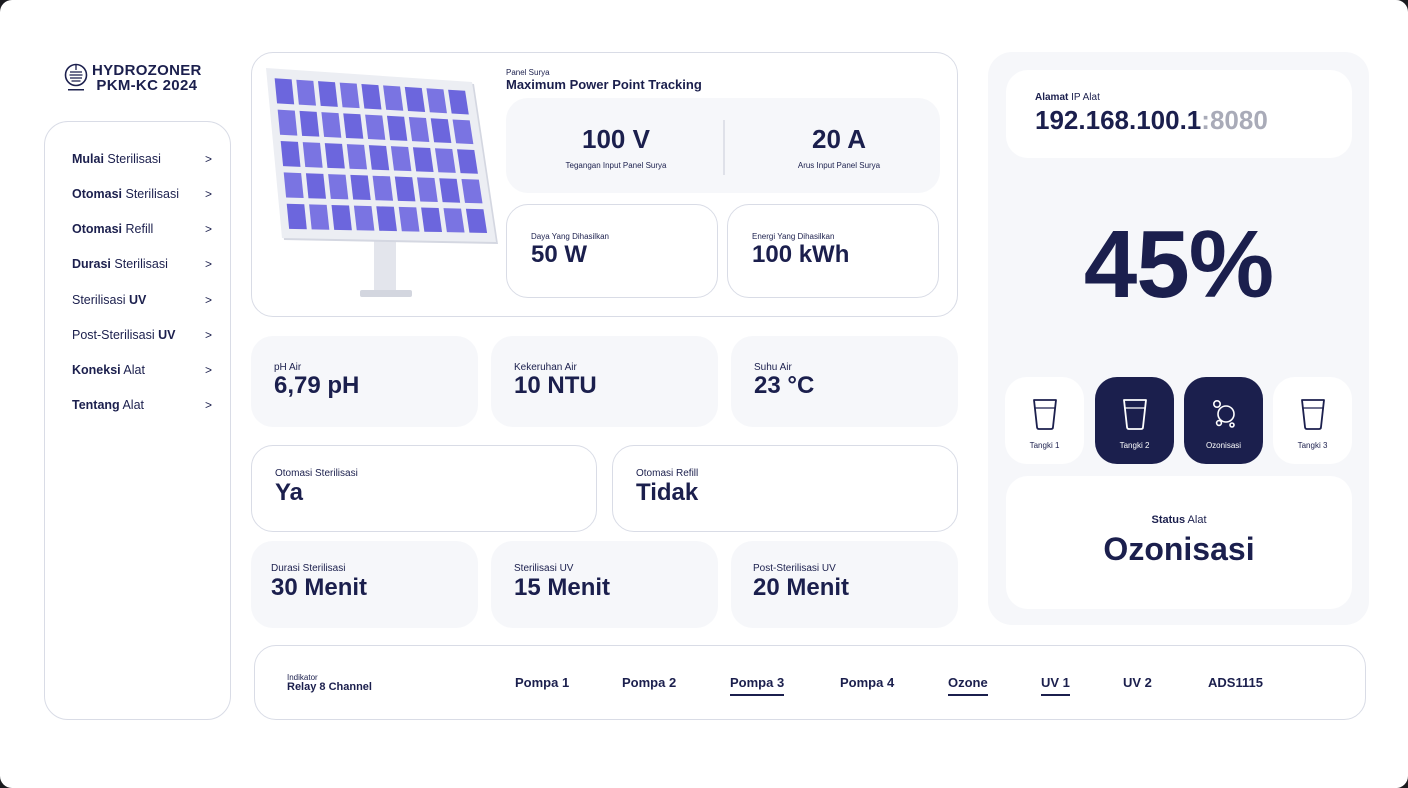 The height and width of the screenshot is (788, 1408). What do you see at coordinates (785, 488) in the screenshot?
I see `auto-refill-card: Otomasi Refill Tidak` at bounding box center [785, 488].